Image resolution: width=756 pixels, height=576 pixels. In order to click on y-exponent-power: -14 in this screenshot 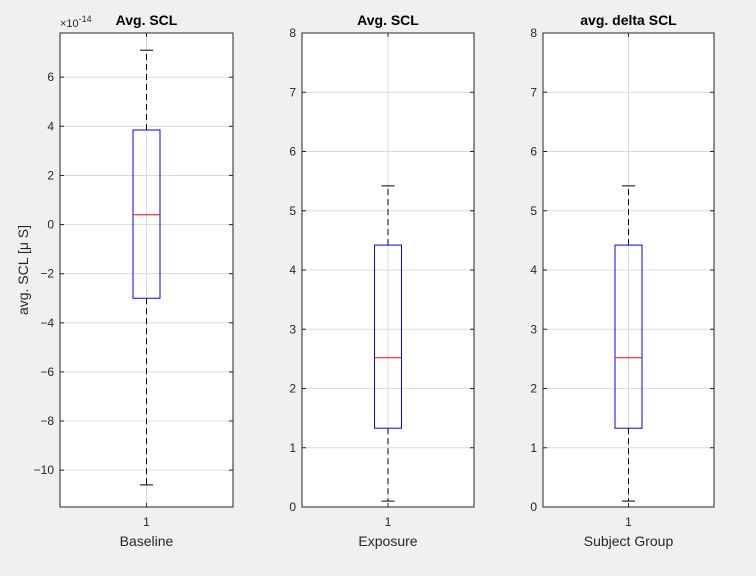, I will do `click(85, 19)`.